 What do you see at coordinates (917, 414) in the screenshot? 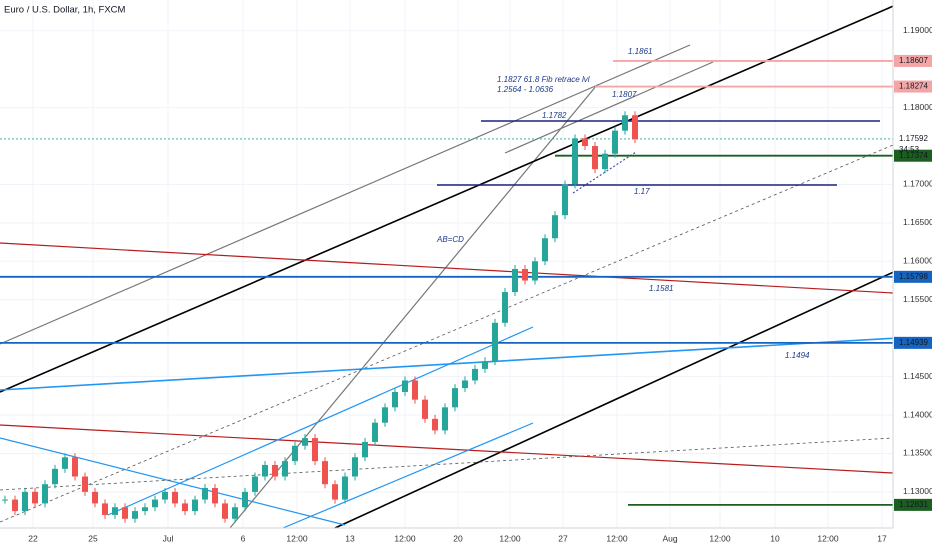
I see `y-tick-label: 1.14000` at bounding box center [917, 414].